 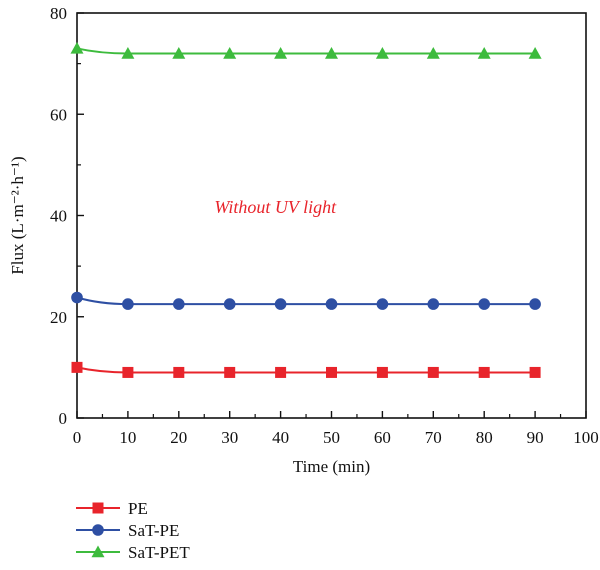 I want to click on legend-label: SaT-PE, so click(x=153, y=530).